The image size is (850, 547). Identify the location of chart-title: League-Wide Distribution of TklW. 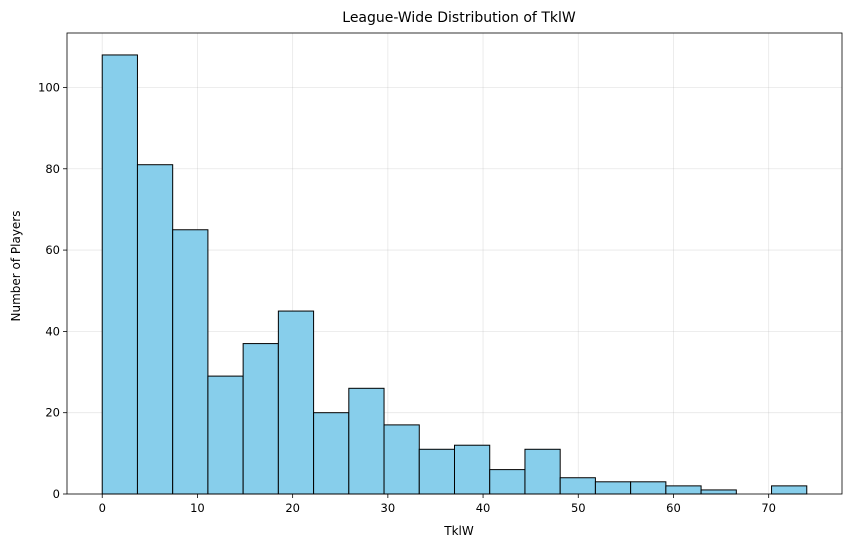
(459, 18).